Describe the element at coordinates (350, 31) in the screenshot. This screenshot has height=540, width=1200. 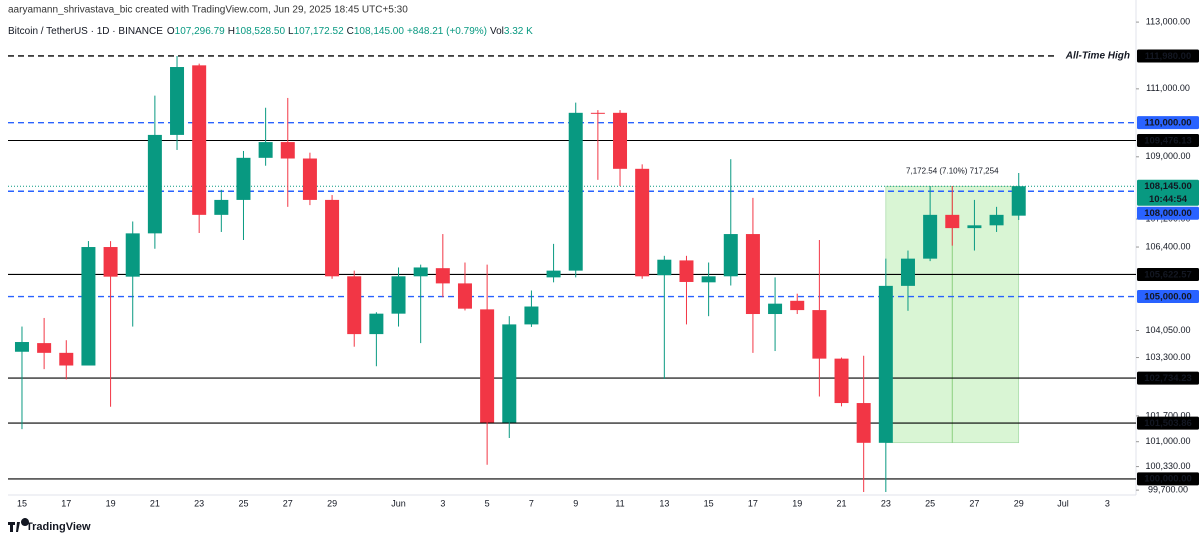
I see `legend-key: C` at that location.